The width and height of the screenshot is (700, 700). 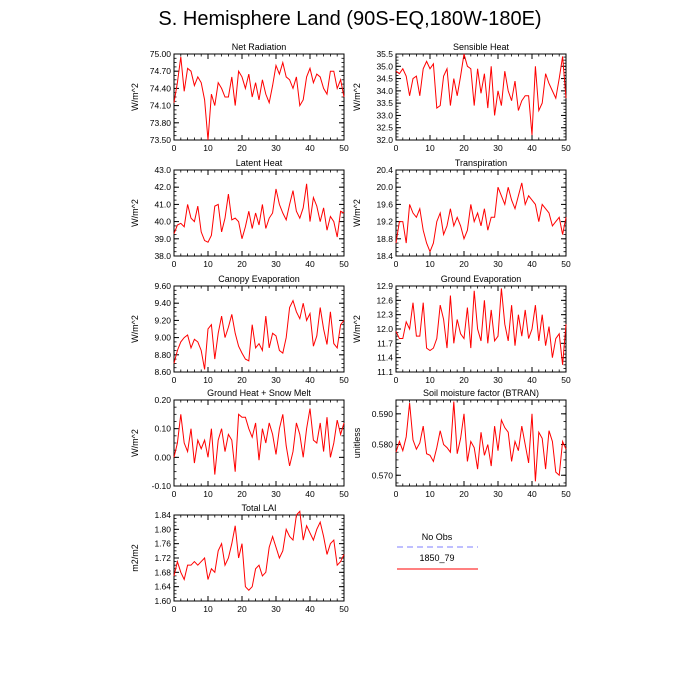 What do you see at coordinates (384, 239) in the screenshot?
I see `y-tick-label: 18.8` at bounding box center [384, 239].